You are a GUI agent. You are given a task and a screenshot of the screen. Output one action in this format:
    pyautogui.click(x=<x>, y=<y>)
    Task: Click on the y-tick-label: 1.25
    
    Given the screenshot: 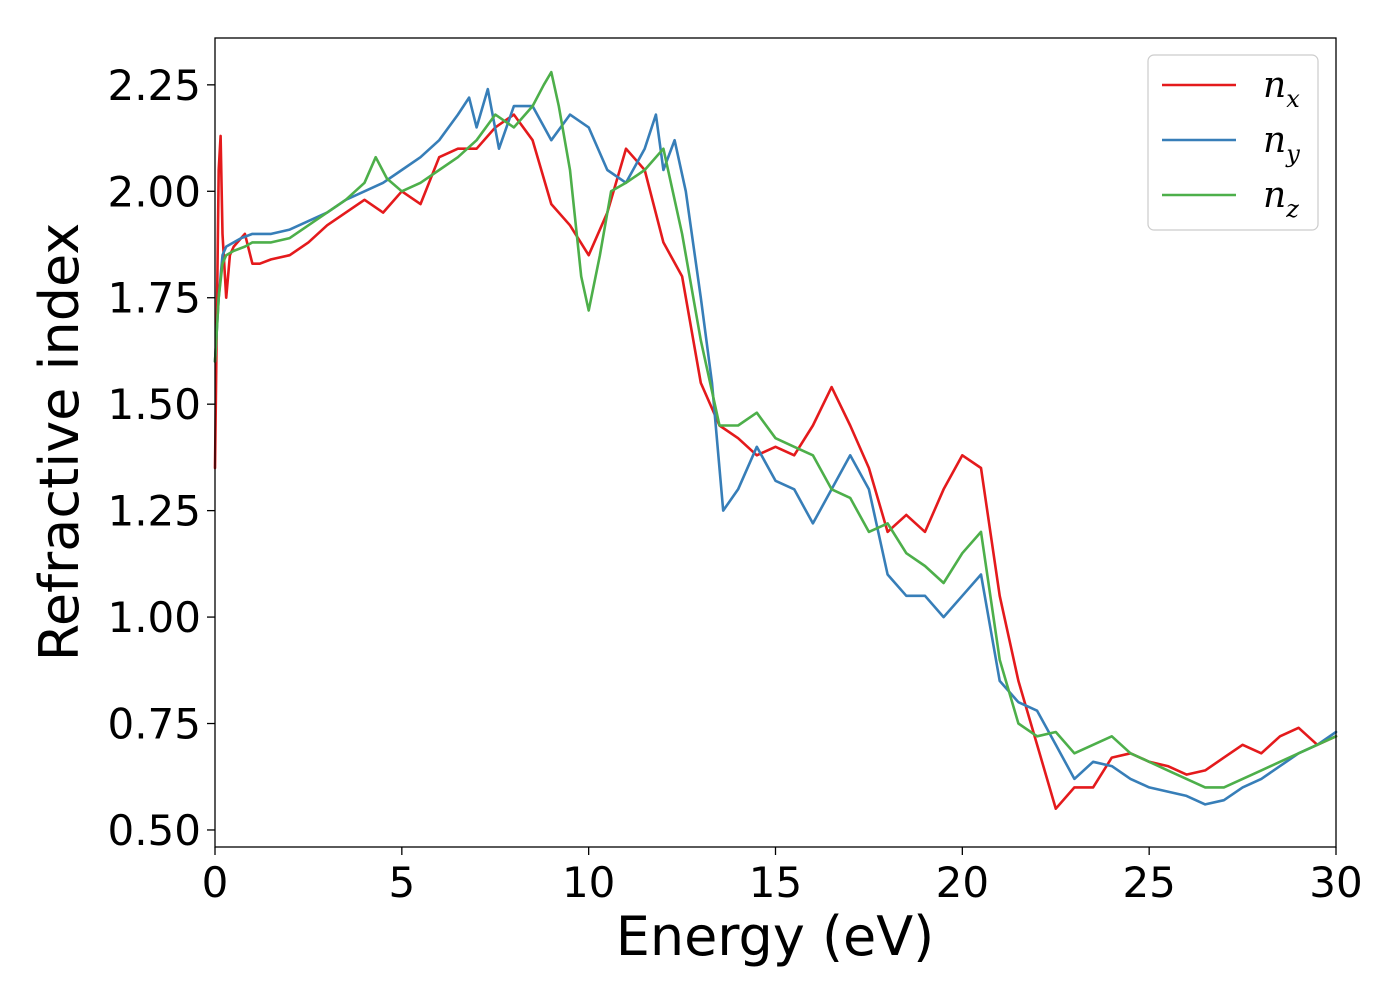 What is the action you would take?
    pyautogui.click(x=154, y=511)
    